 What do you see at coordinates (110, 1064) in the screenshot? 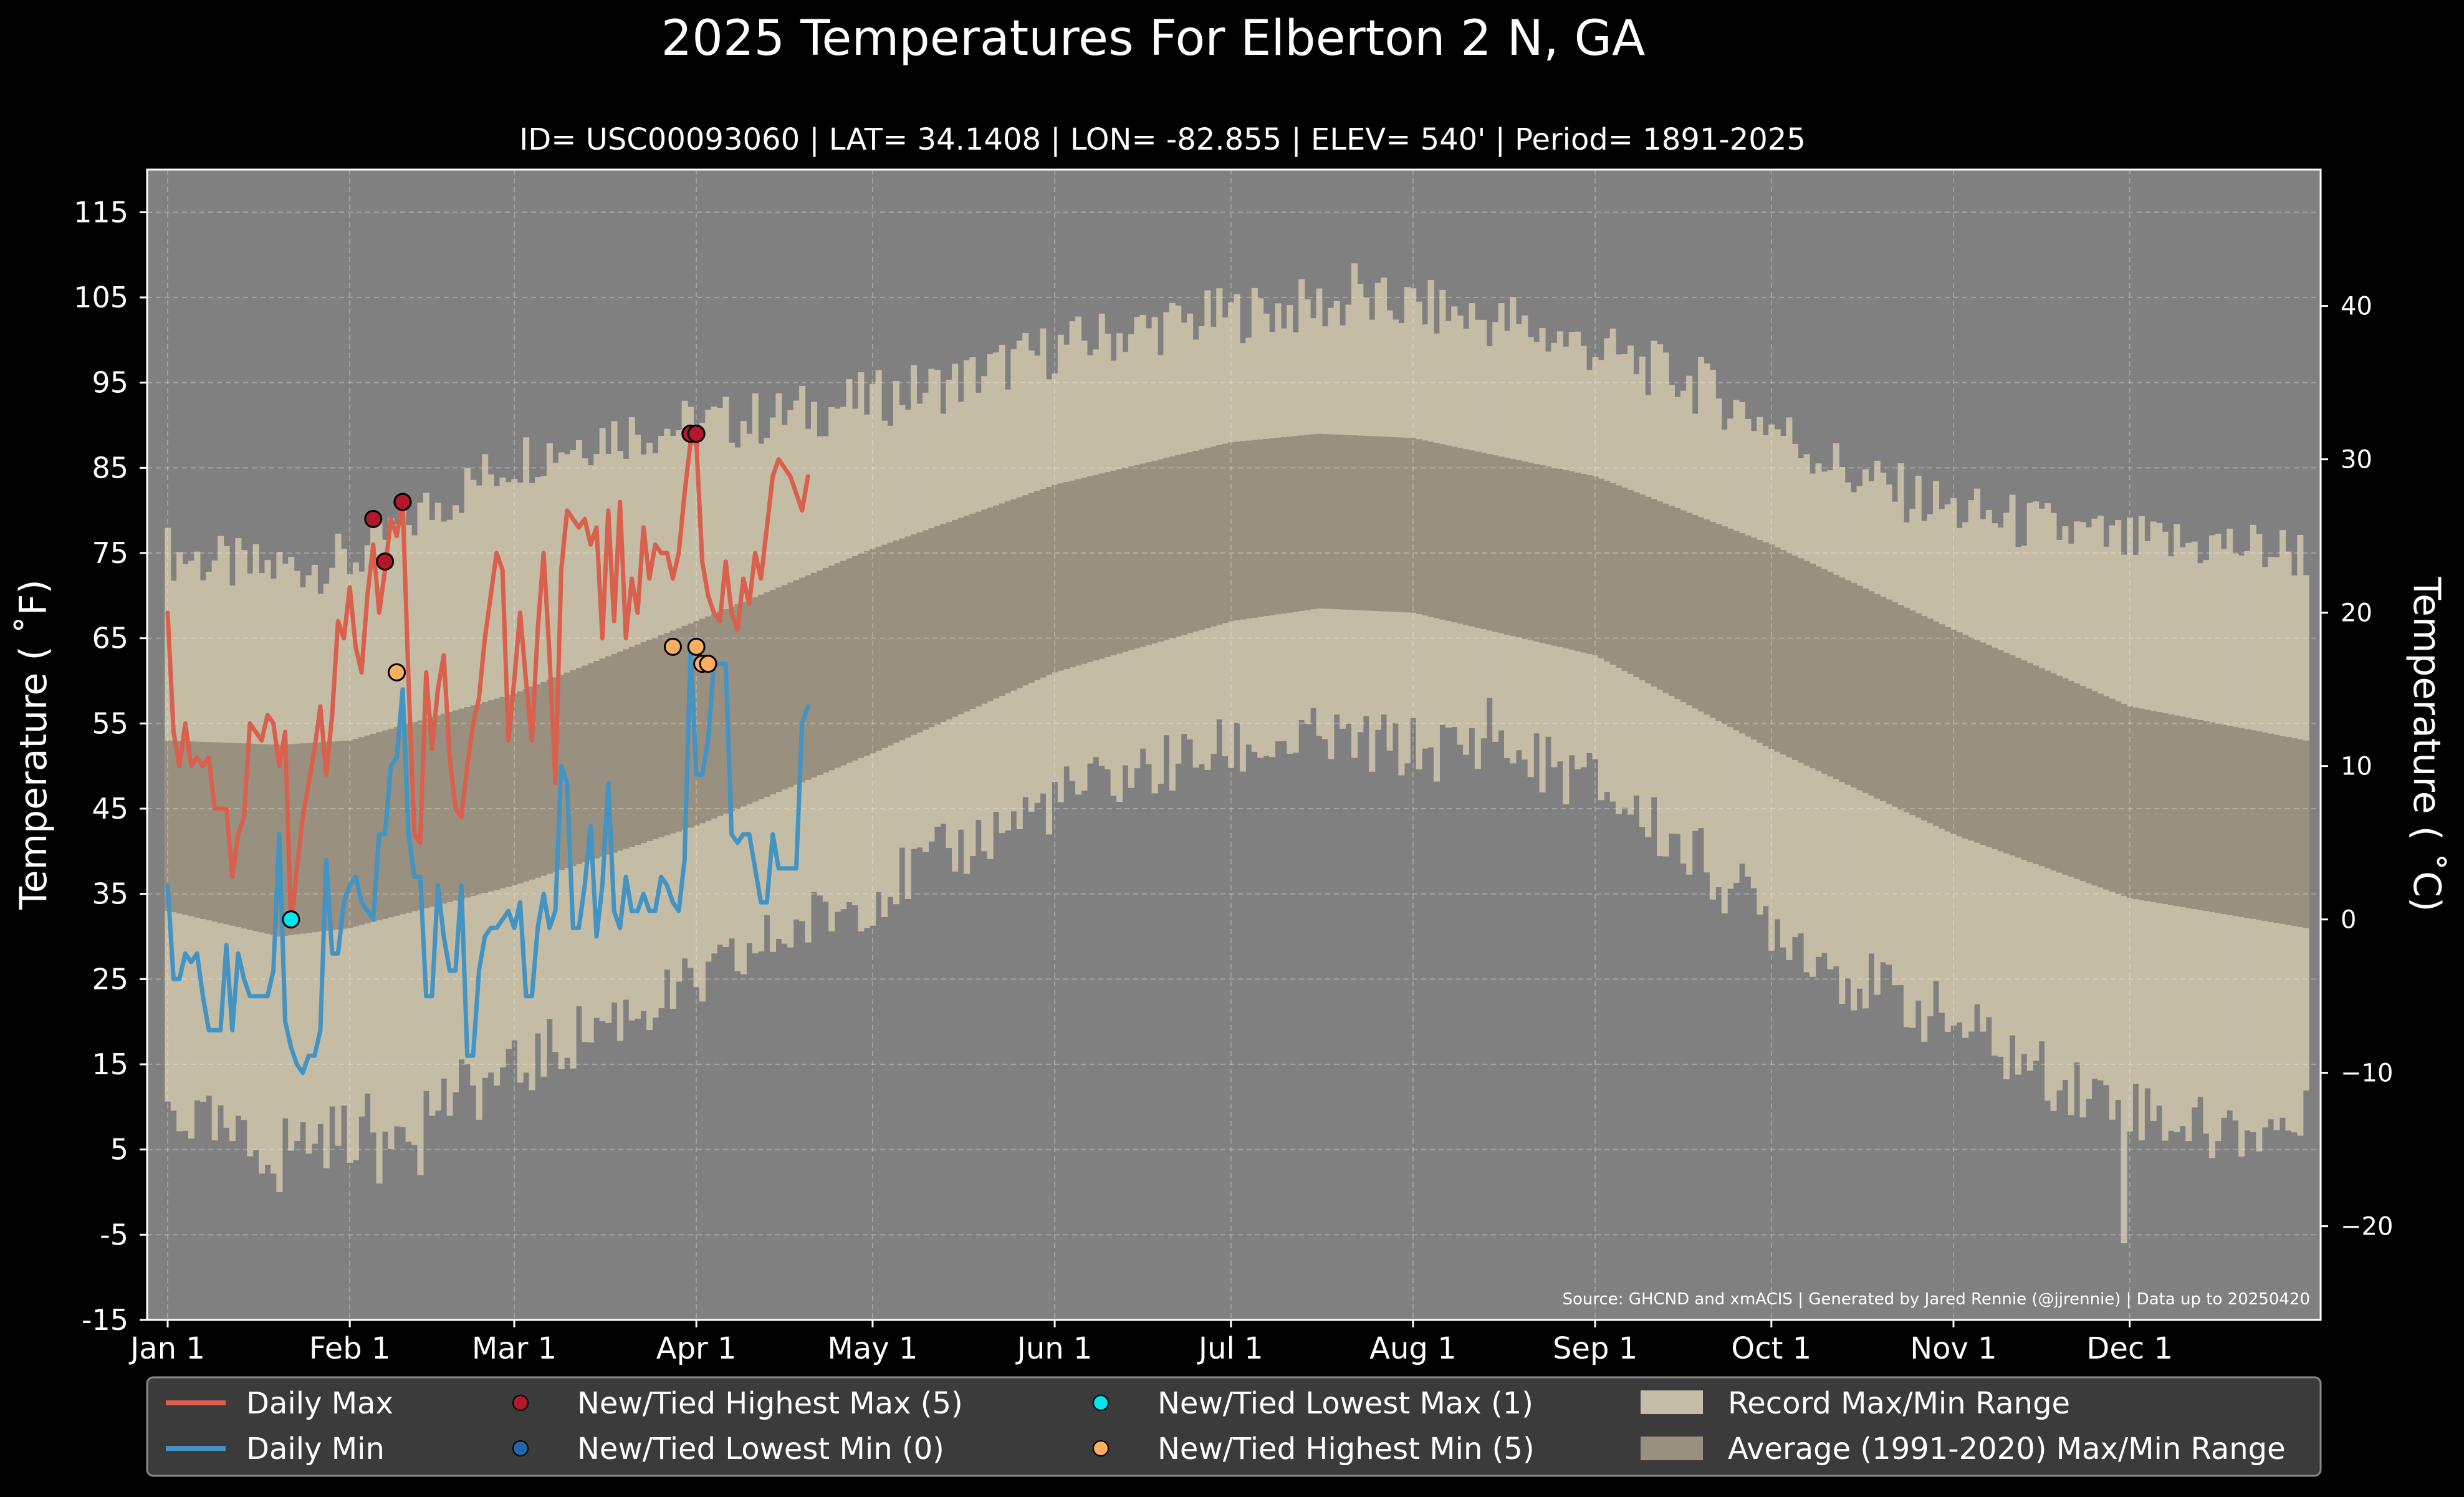
I see `y-tick-label-left: 15` at bounding box center [110, 1064].